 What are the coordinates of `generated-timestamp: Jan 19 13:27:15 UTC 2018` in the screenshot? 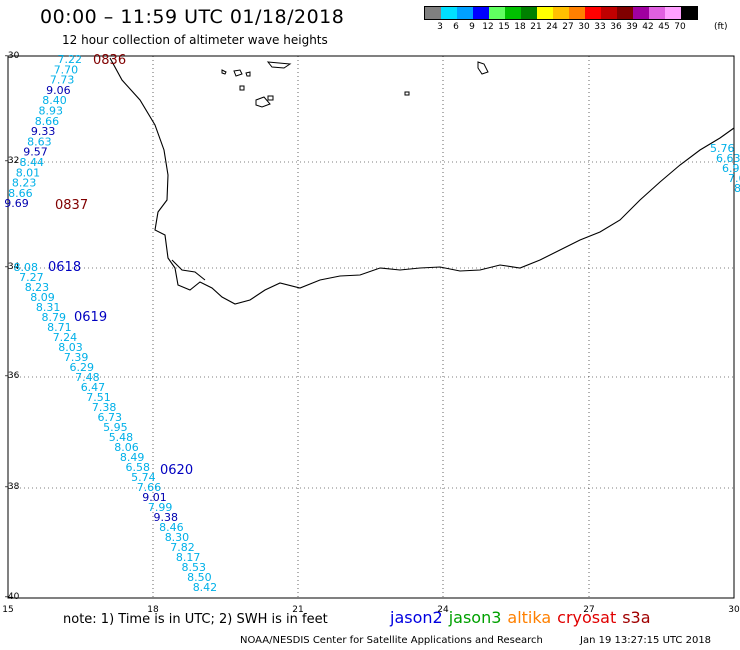 It's located at (646, 640).